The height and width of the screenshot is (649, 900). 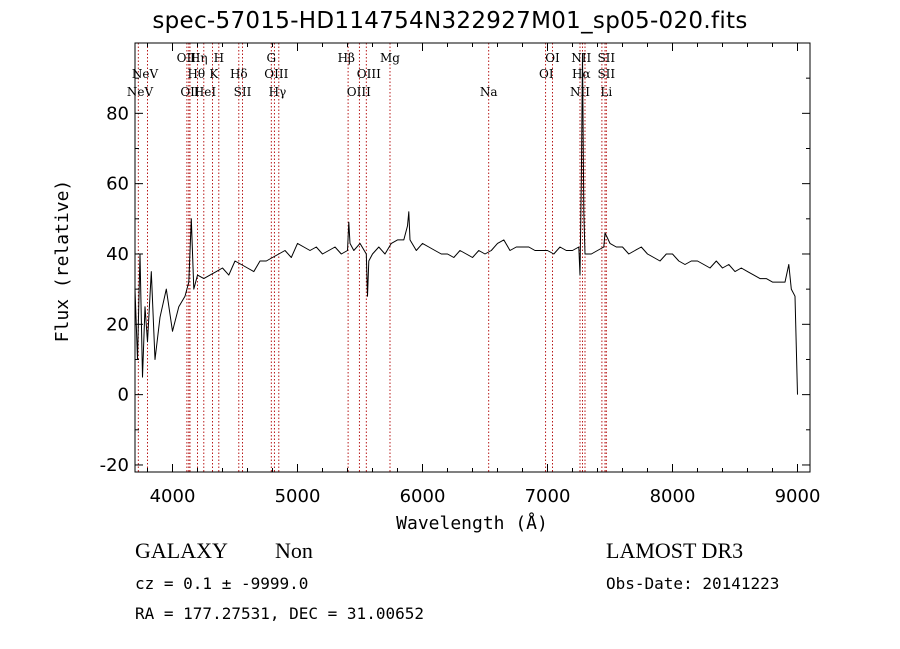 What do you see at coordinates (117, 113) in the screenshot?
I see `y-tick-label-80: 80` at bounding box center [117, 113].